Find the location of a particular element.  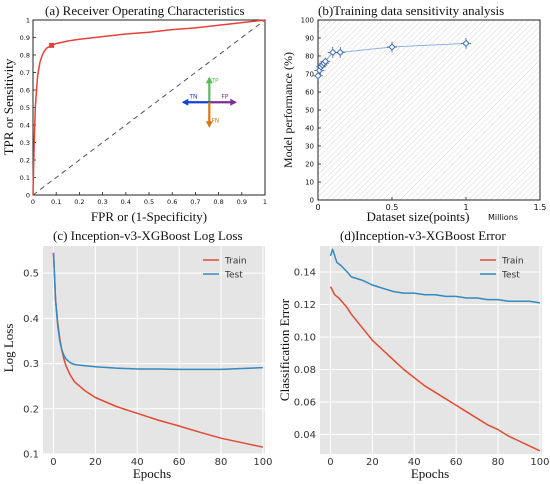

panel-a-ytick-label: 0.6 is located at coordinates (25, 91).